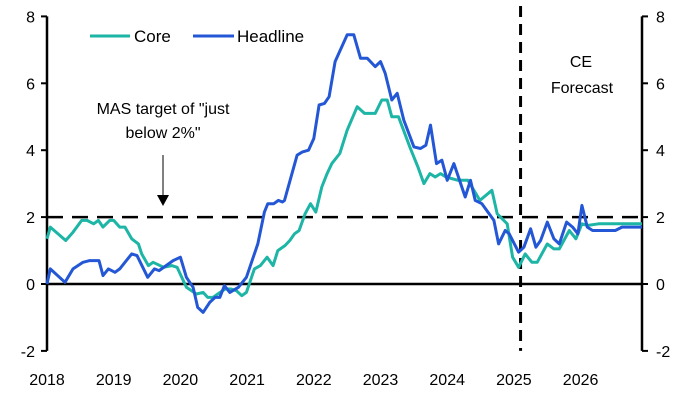  I want to click on target-annotation-line2: below 2%", so click(162, 133).